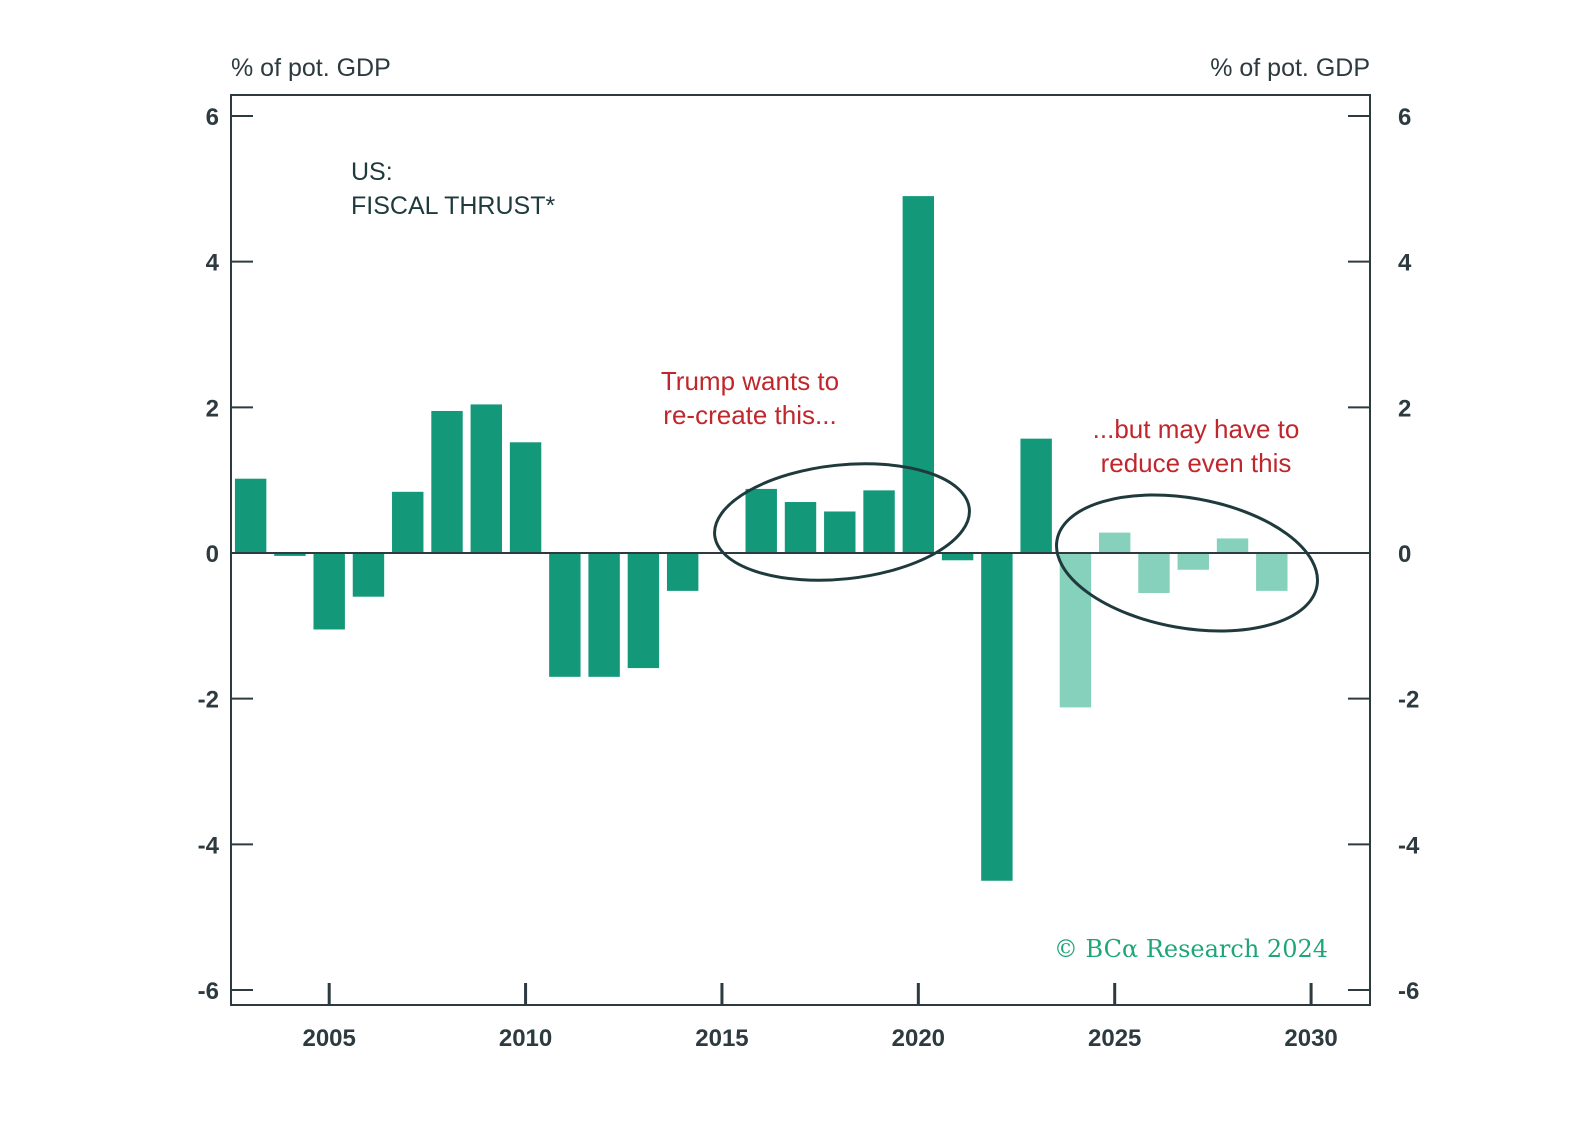 The height and width of the screenshot is (1144, 1596). What do you see at coordinates (311, 68) in the screenshot?
I see `left-axis-unit-label: % of pot. GDP` at bounding box center [311, 68].